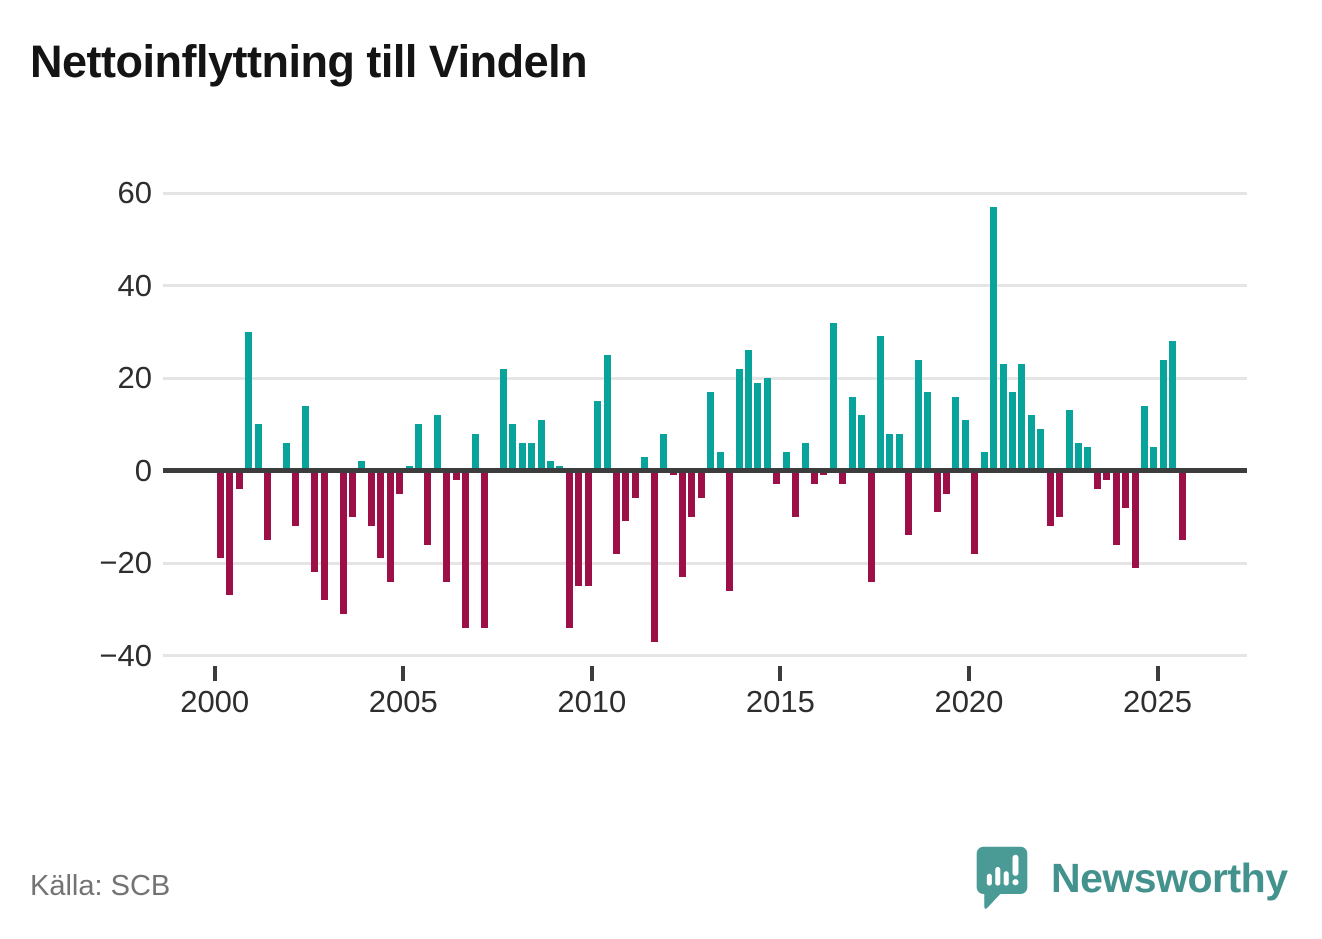 The width and height of the screenshot is (1322, 939). Describe the element at coordinates (258, 447) in the screenshot. I see `bar-2000-q4` at that location.